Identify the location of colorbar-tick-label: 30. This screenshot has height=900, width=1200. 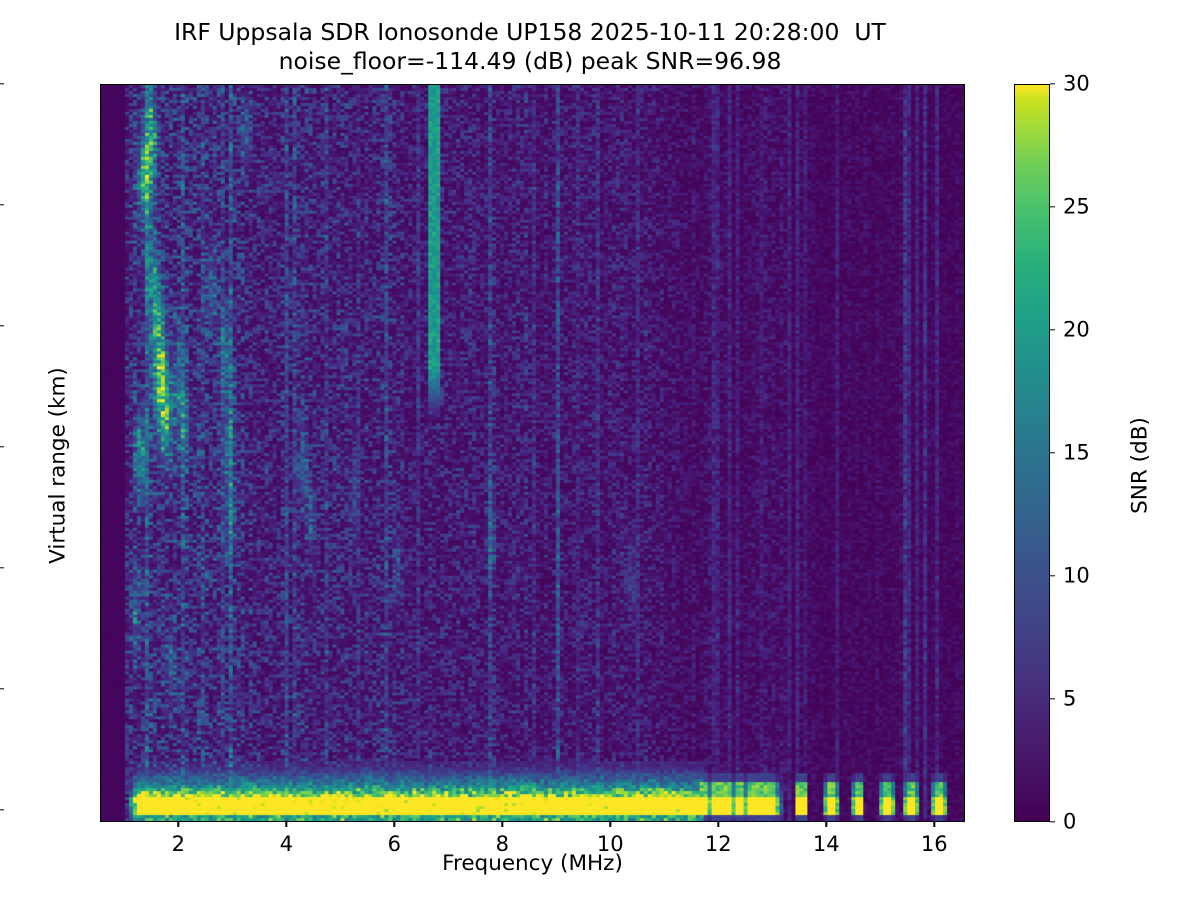
(1076, 83).